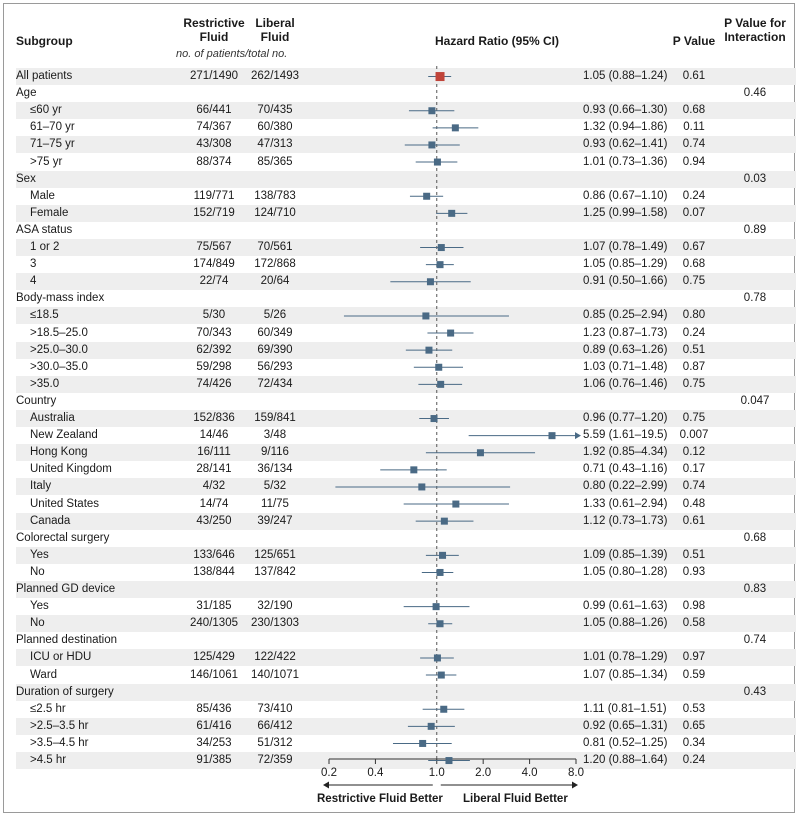 Image resolution: width=800 pixels, height=818 pixels. I want to click on restrictive-count: 125/429, so click(214, 657).